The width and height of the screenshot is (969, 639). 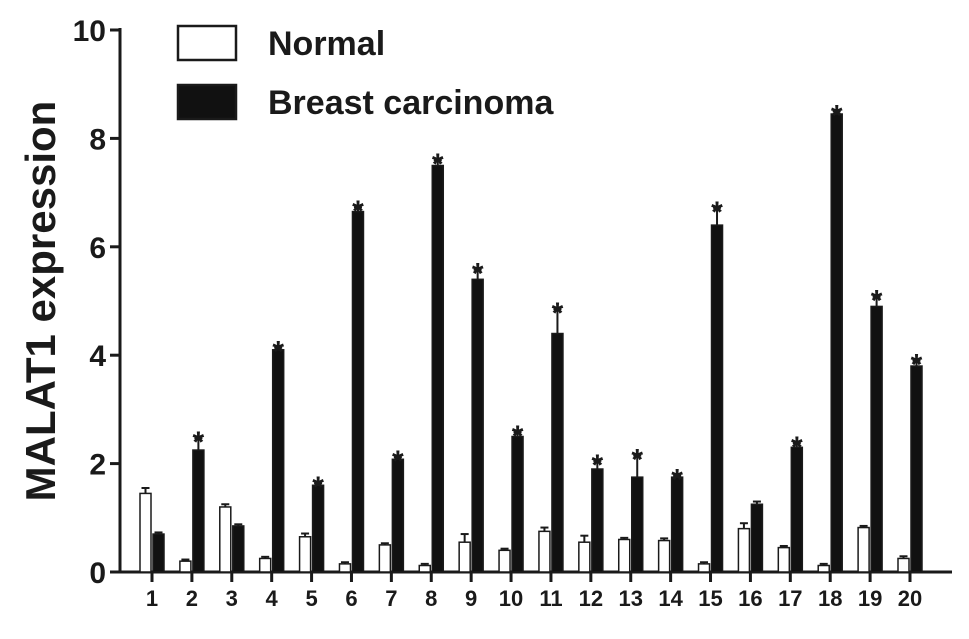 What do you see at coordinates (630, 598) in the screenshot?
I see `x-tick-label: 13` at bounding box center [630, 598].